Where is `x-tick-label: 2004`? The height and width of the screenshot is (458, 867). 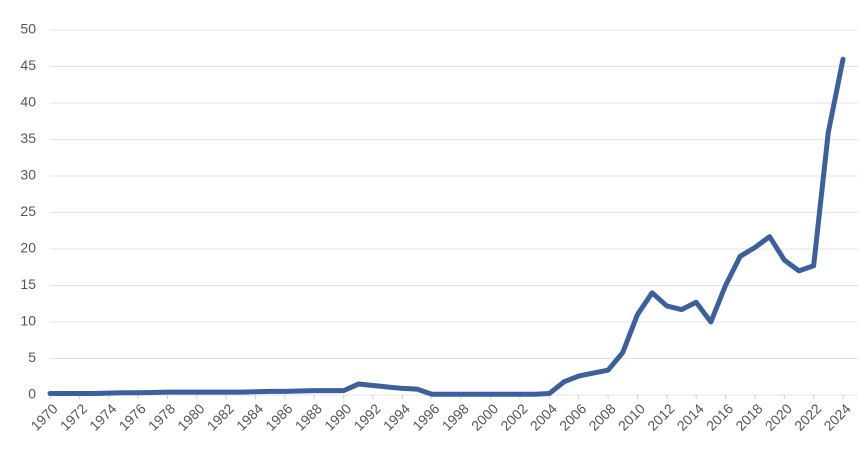 x-tick-label: 2004 is located at coordinates (543, 416).